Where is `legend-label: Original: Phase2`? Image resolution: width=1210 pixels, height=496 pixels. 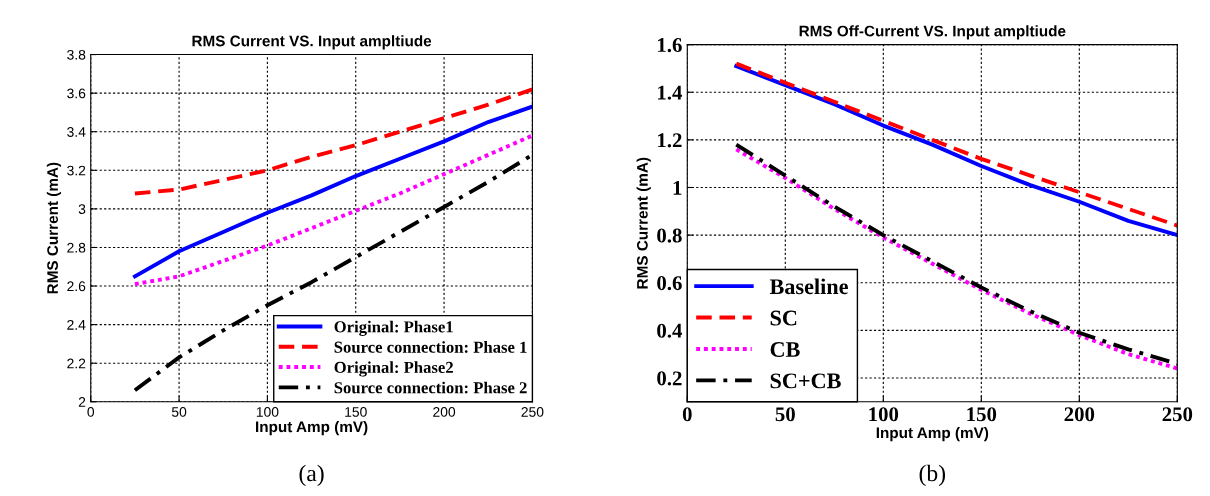
legend-label: Original: Phase2 is located at coordinates (393, 369).